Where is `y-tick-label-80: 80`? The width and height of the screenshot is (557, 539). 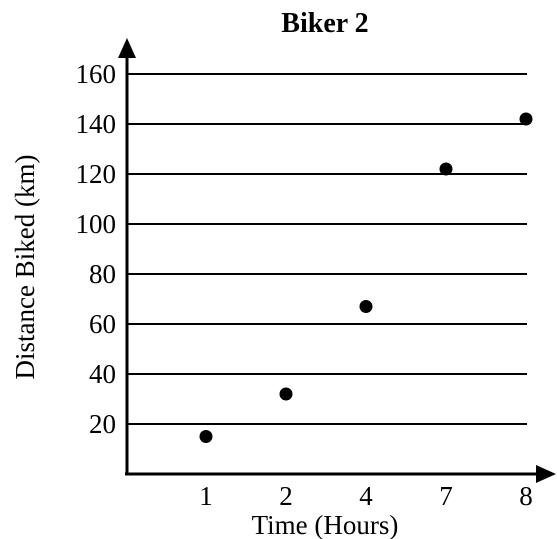
y-tick-label-80: 80 is located at coordinates (102, 274).